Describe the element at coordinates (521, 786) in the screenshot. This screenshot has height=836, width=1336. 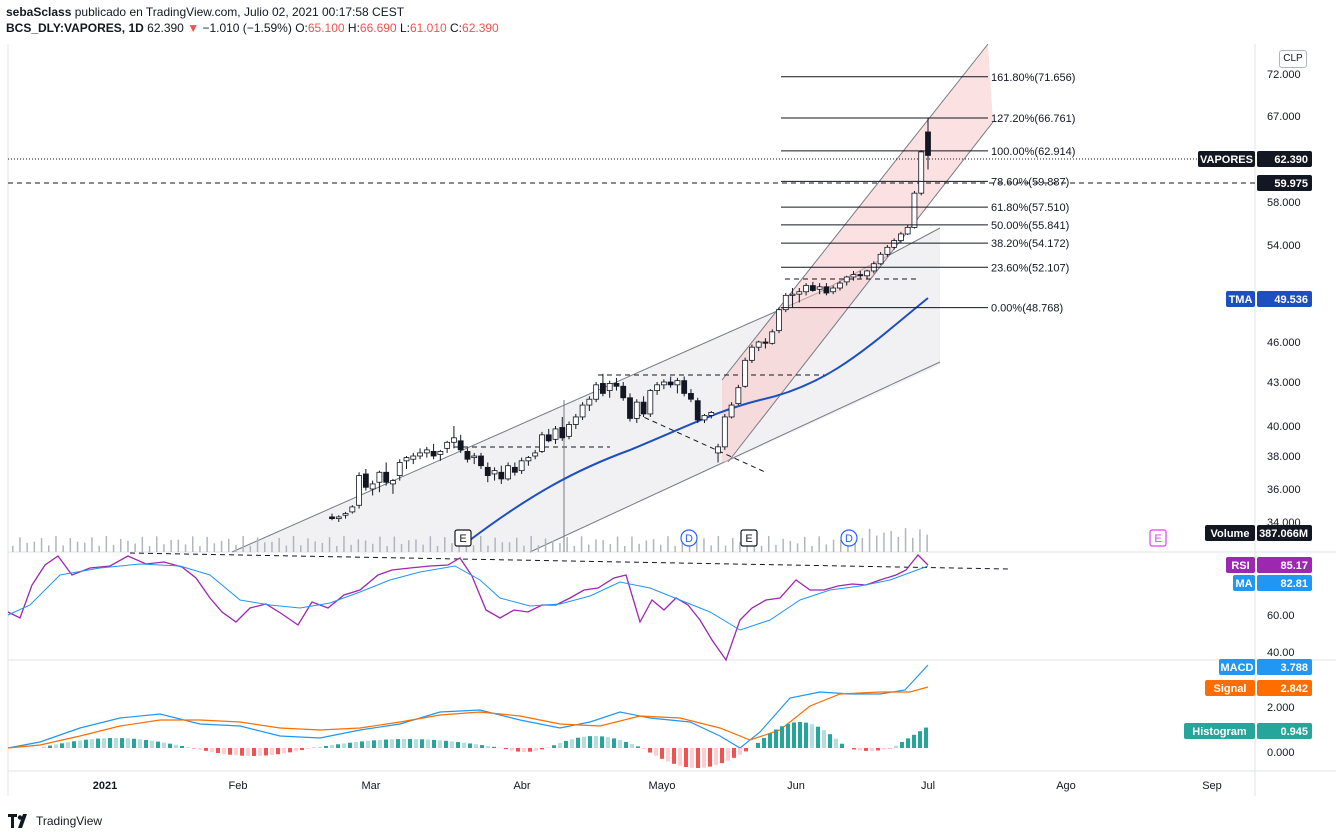
I see `time-axis-label: Abr` at that location.